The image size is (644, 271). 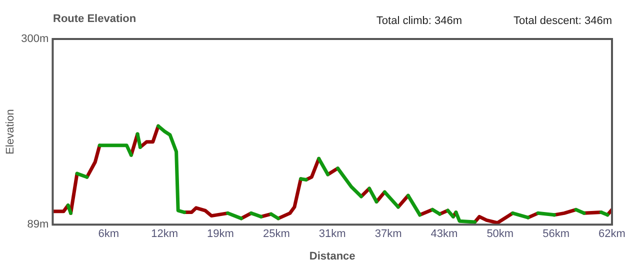 What do you see at coordinates (94, 19) in the screenshot?
I see `chart-title: Route Elevation` at bounding box center [94, 19].